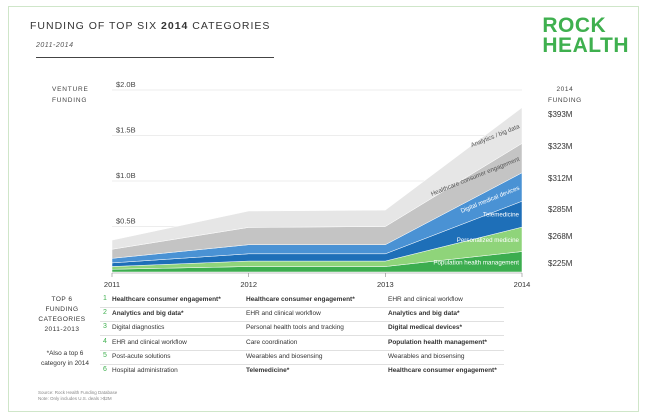  What do you see at coordinates (126, 130) in the screenshot?
I see `y-tick-label-2: $1.5B` at bounding box center [126, 130].